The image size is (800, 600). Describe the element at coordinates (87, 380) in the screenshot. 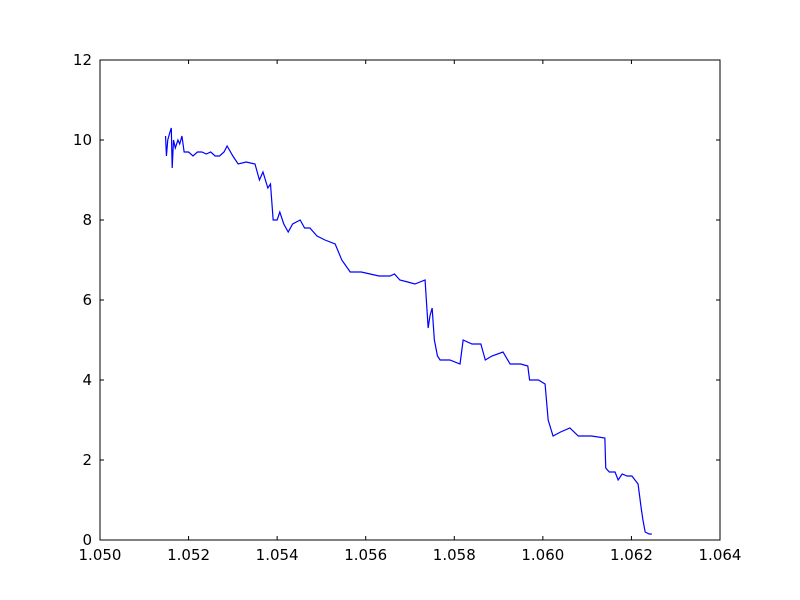

I see `y-tick-label: 4` at that location.